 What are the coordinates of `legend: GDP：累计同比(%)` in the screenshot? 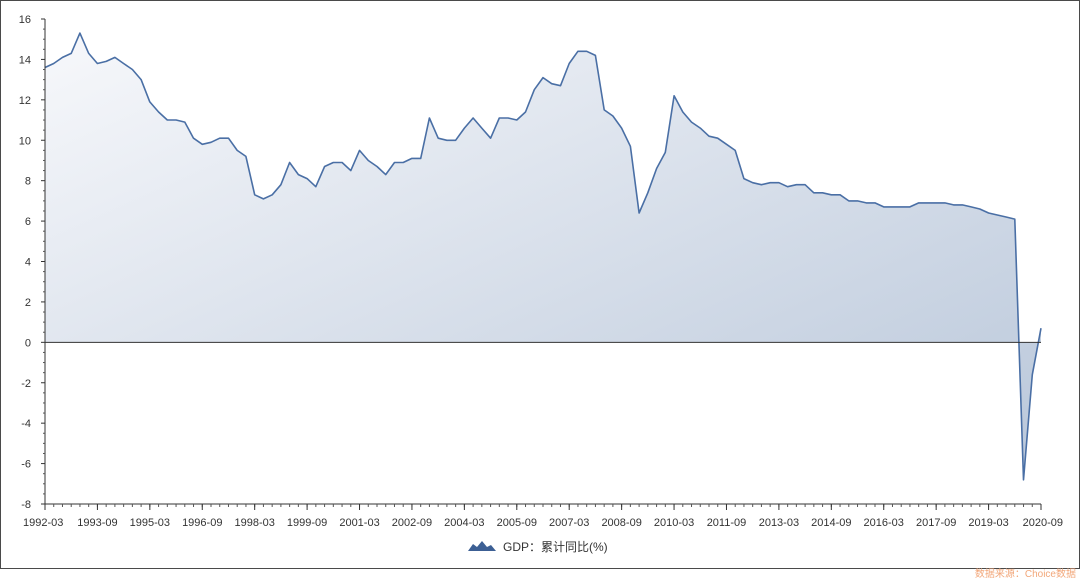 It's located at (538, 547).